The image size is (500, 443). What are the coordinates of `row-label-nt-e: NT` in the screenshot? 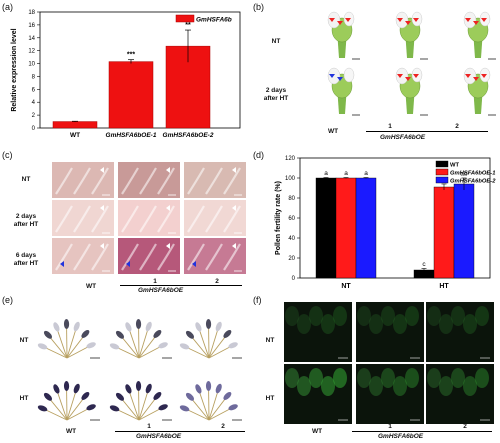 It's located at (24, 340).